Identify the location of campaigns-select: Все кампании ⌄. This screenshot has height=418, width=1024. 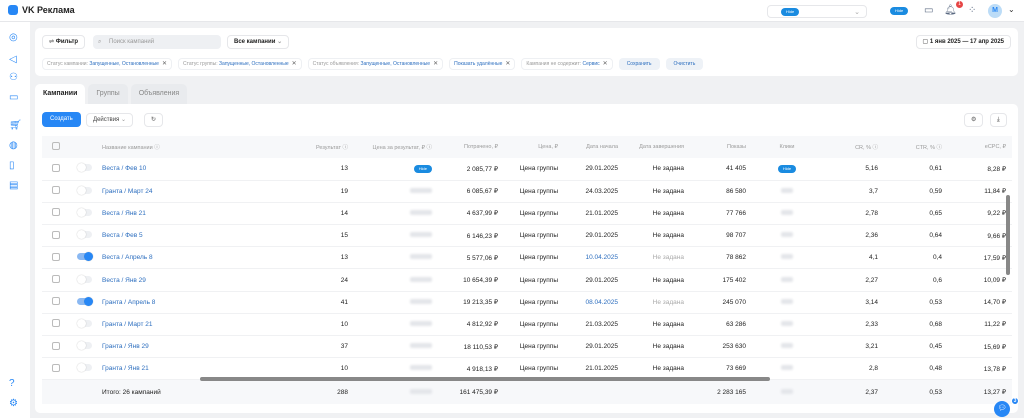
(258, 42).